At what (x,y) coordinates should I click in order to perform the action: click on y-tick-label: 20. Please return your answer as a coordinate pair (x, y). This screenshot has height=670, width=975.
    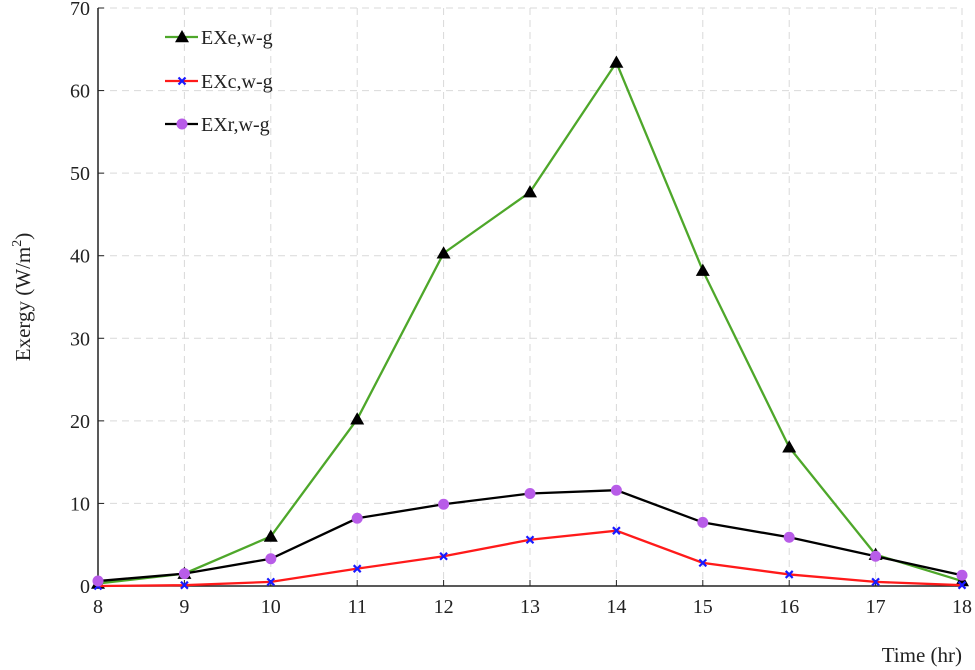
    Looking at the image, I should click on (80, 422).